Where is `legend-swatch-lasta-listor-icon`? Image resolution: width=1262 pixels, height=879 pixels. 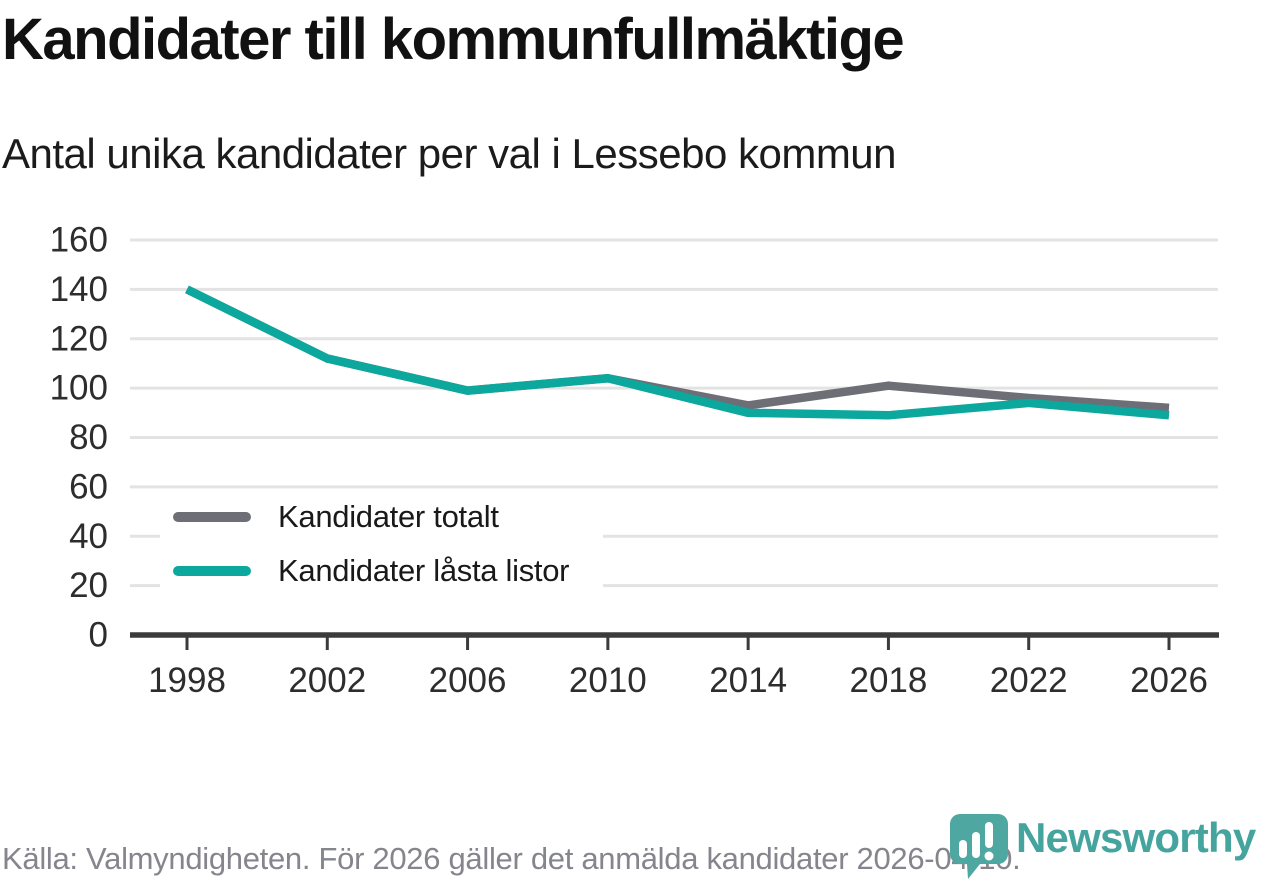
legend-swatch-lasta-listor-icon is located at coordinates (212, 571).